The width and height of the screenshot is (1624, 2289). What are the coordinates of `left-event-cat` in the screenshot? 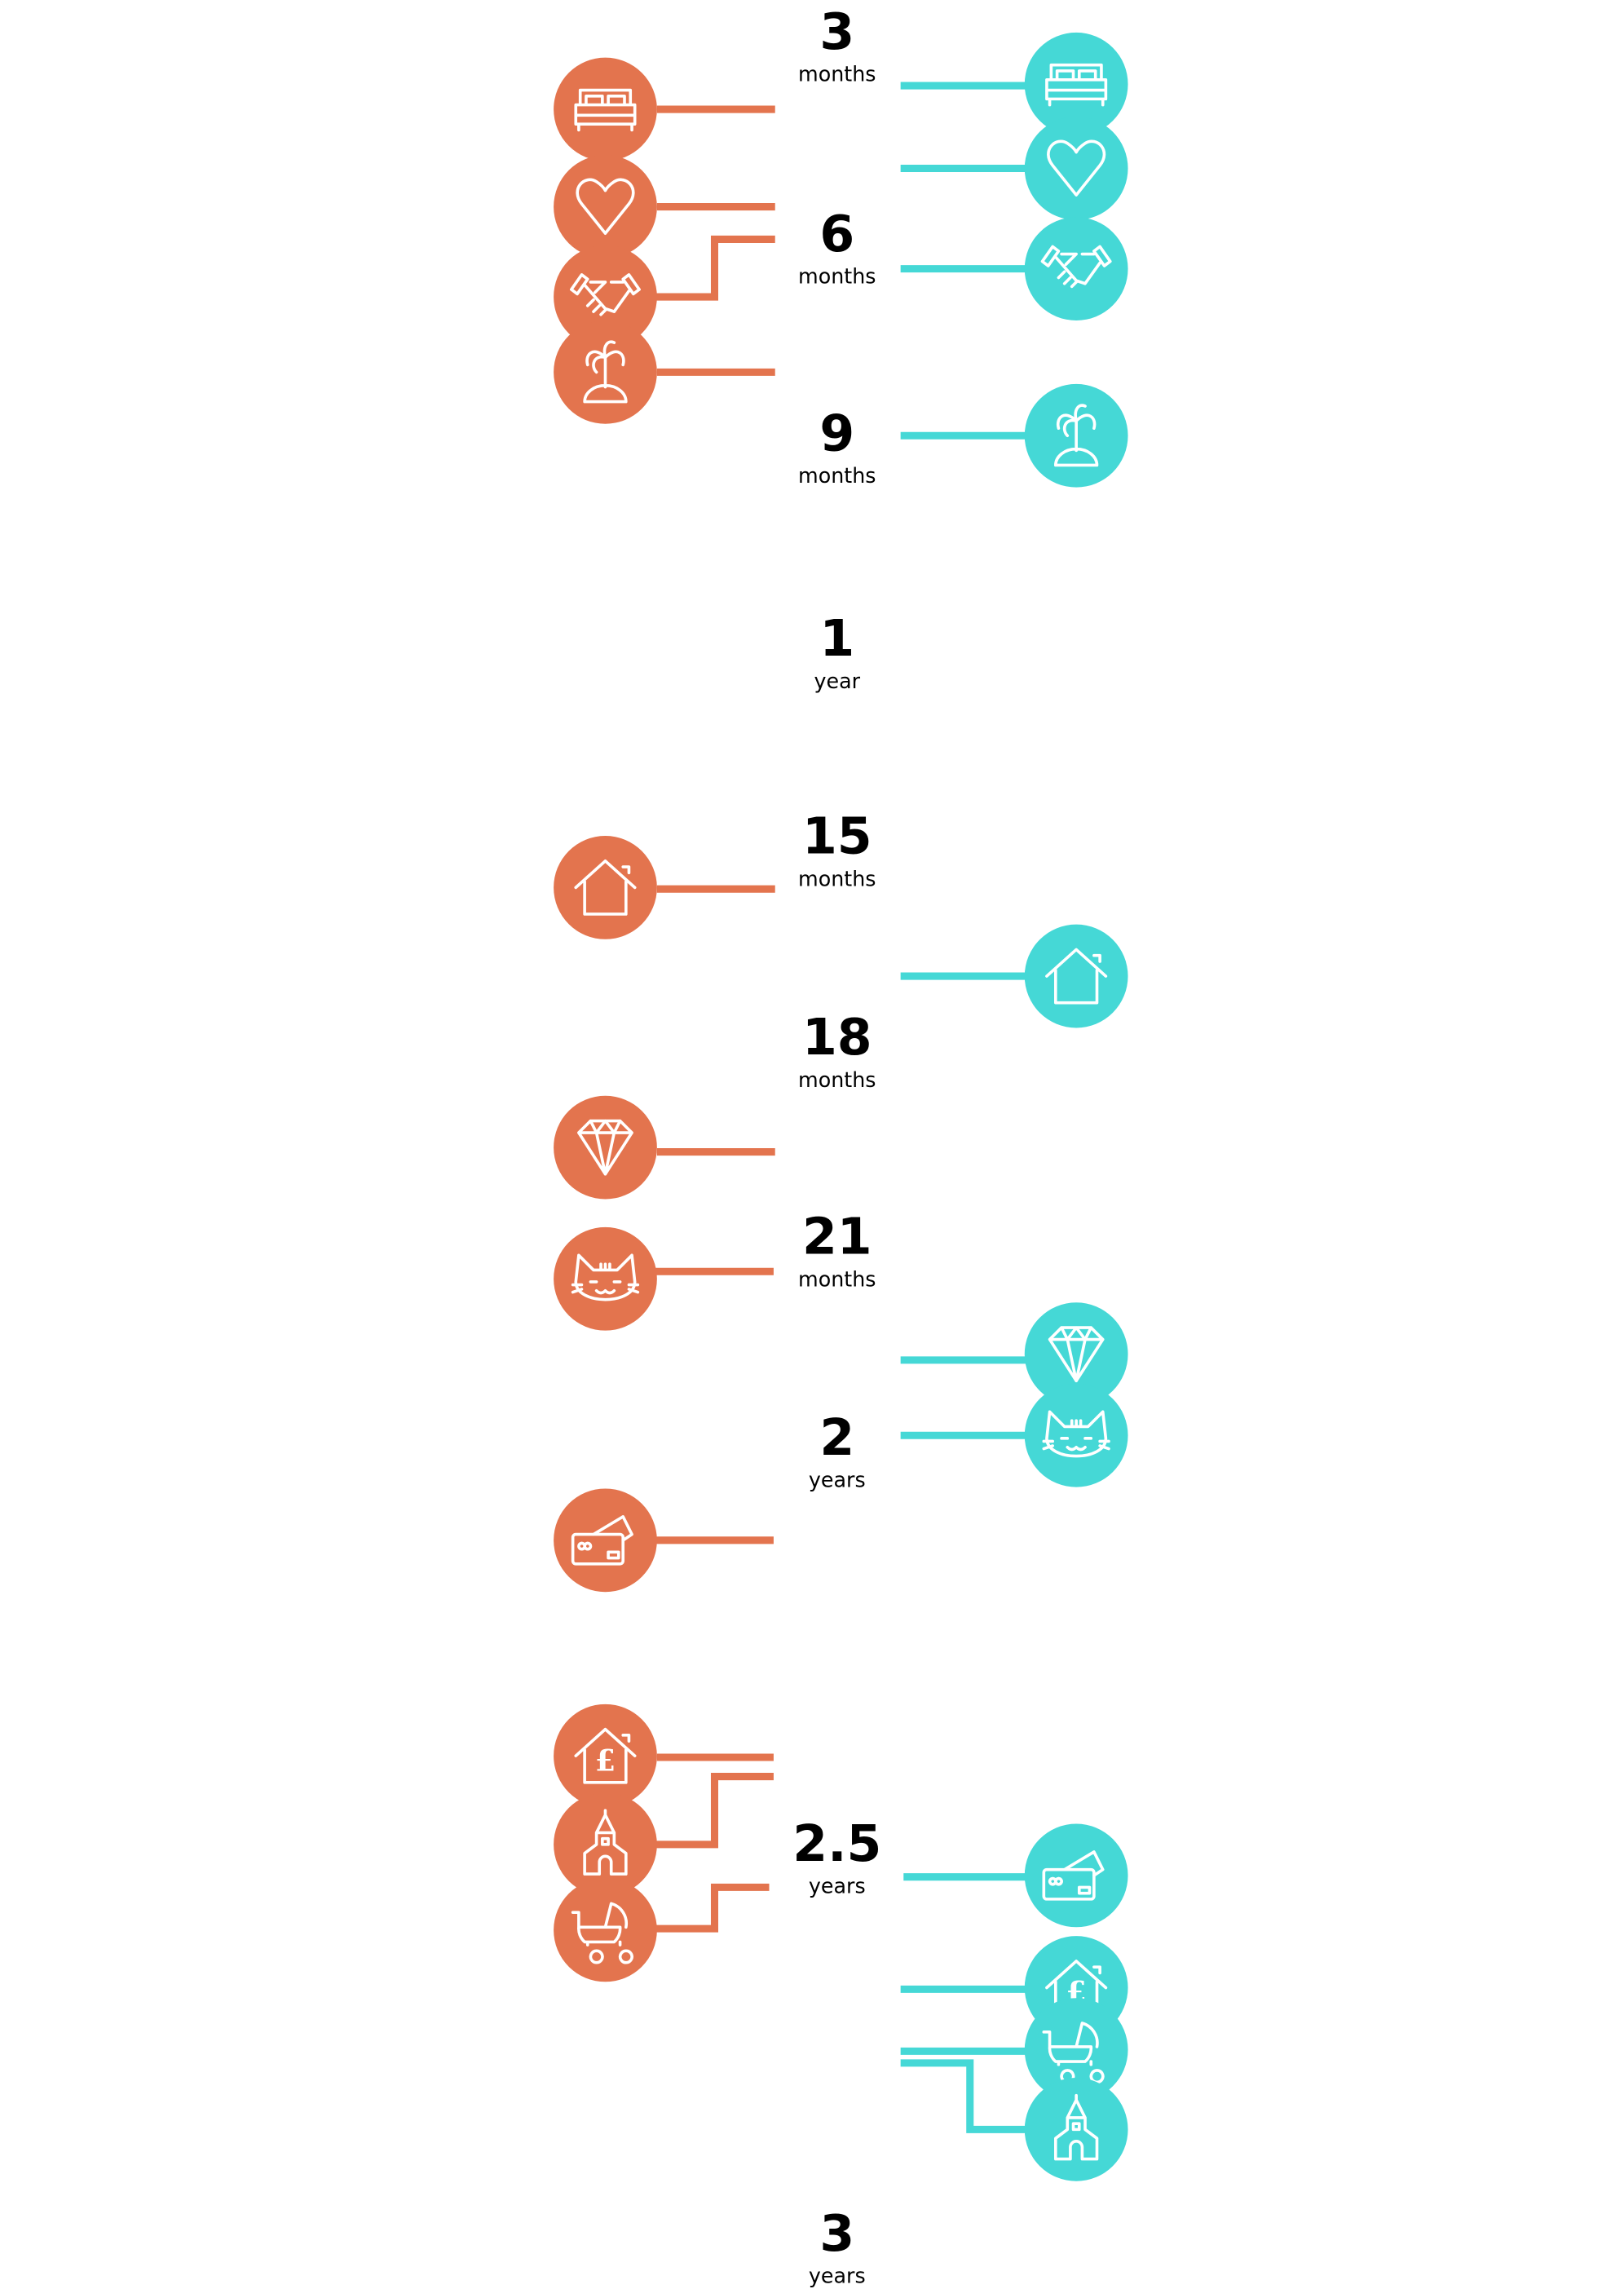 It's located at (605, 1278).